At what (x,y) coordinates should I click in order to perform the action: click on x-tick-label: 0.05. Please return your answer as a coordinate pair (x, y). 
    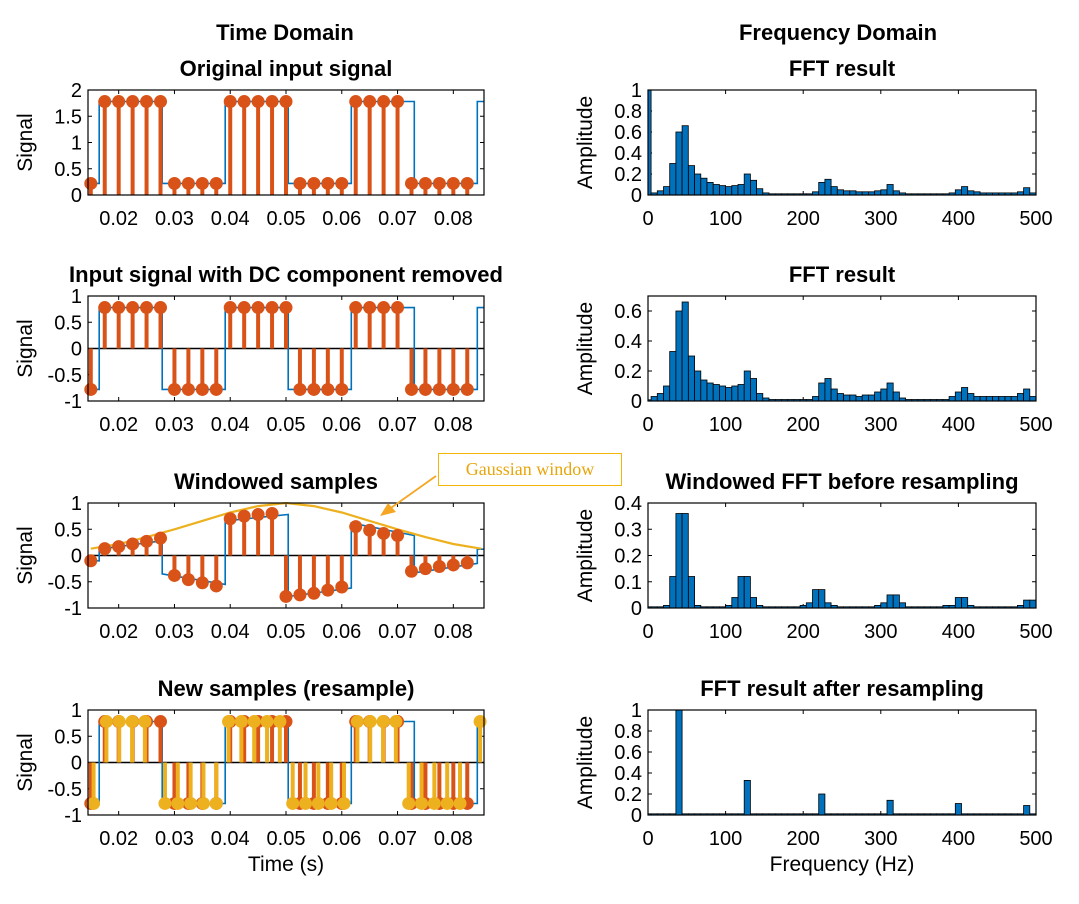
    Looking at the image, I should click on (286, 839).